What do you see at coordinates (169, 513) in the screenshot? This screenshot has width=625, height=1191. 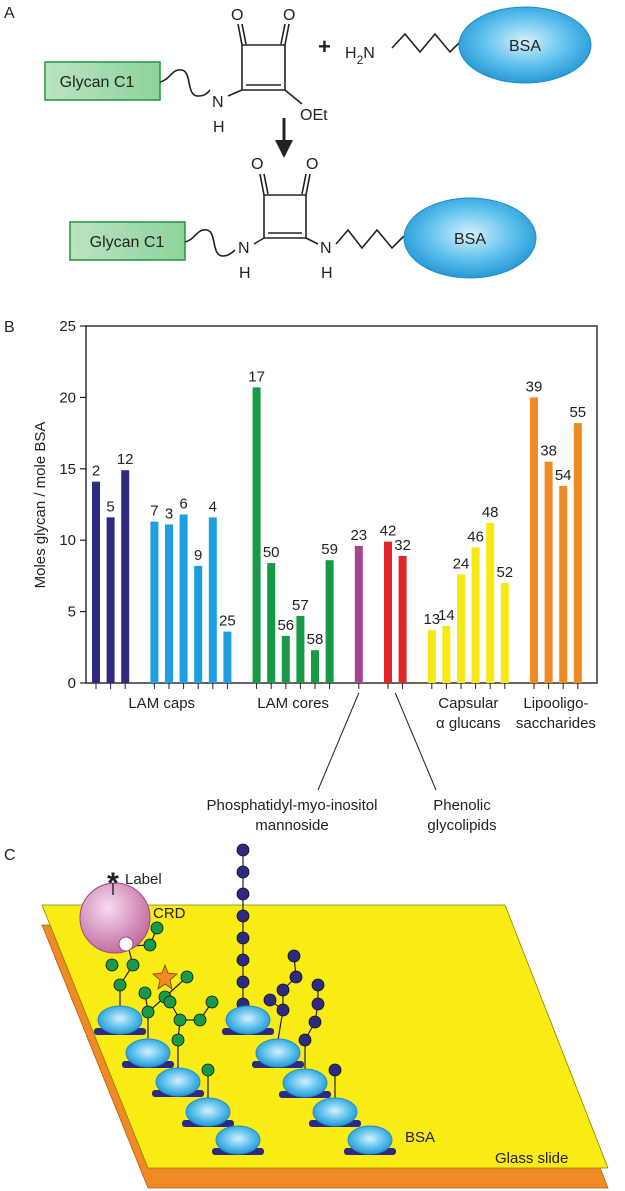 I see `bar-id-label: 3` at bounding box center [169, 513].